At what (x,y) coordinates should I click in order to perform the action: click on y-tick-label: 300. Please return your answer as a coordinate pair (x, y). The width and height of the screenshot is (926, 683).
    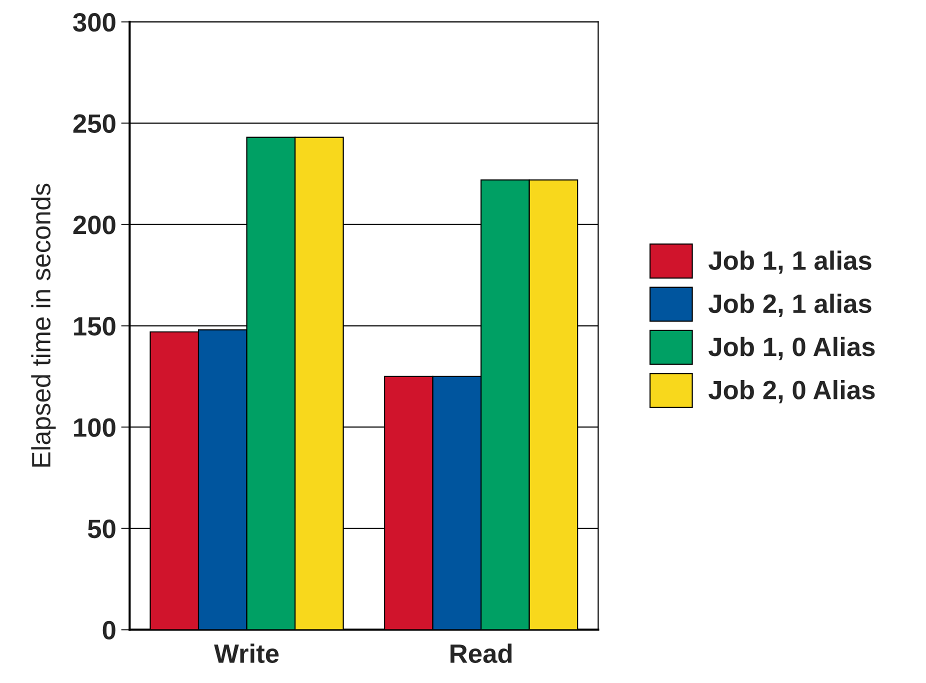
    Looking at the image, I should click on (94, 22).